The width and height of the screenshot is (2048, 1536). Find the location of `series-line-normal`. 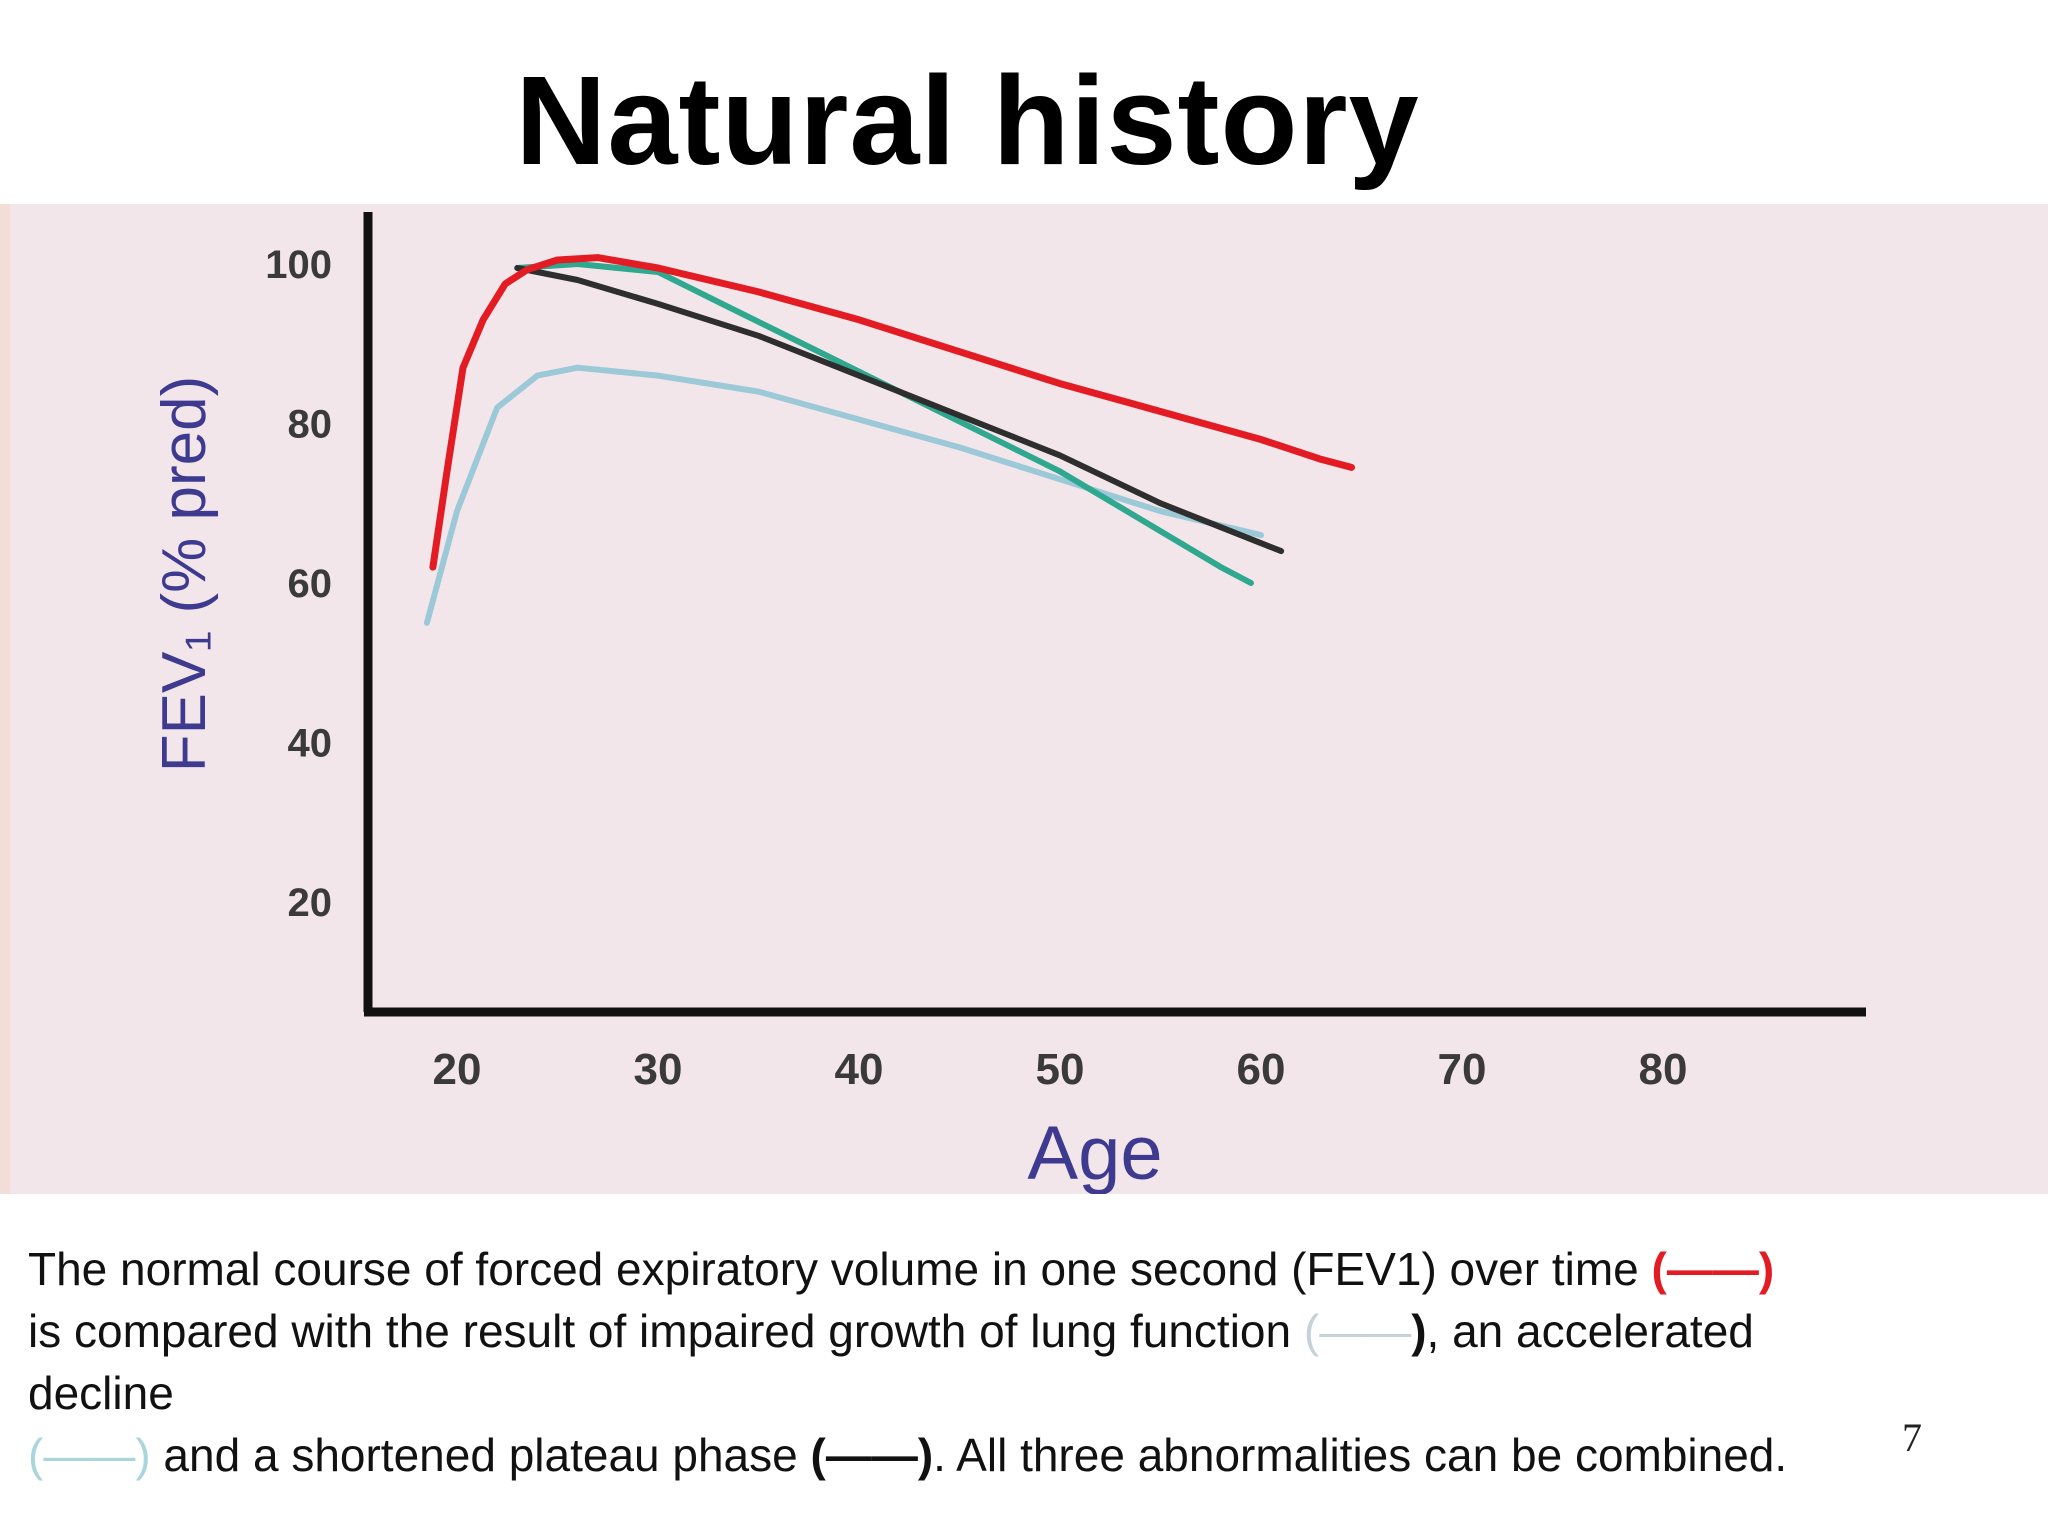

series-line-normal is located at coordinates (892, 412).